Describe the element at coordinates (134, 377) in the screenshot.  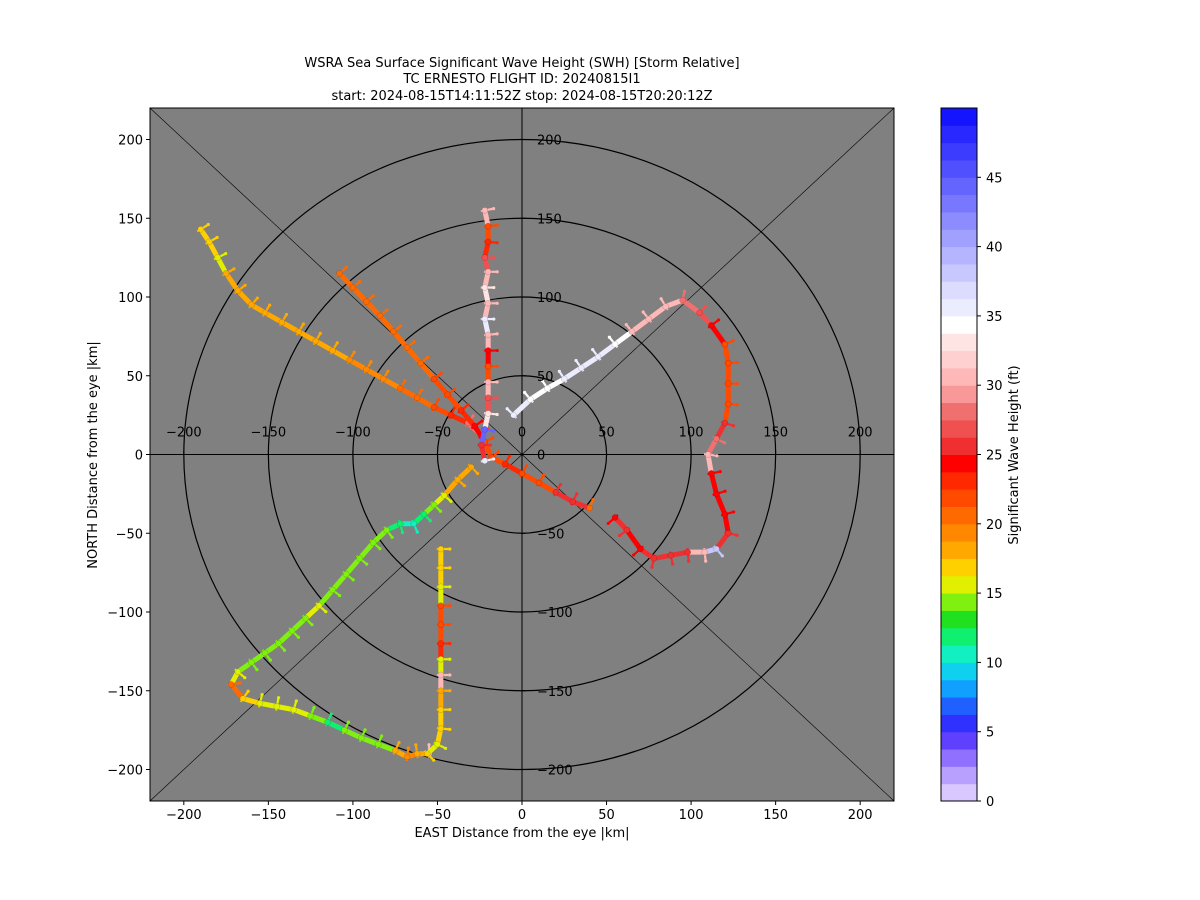
I see `y-tick-label: 50` at that location.